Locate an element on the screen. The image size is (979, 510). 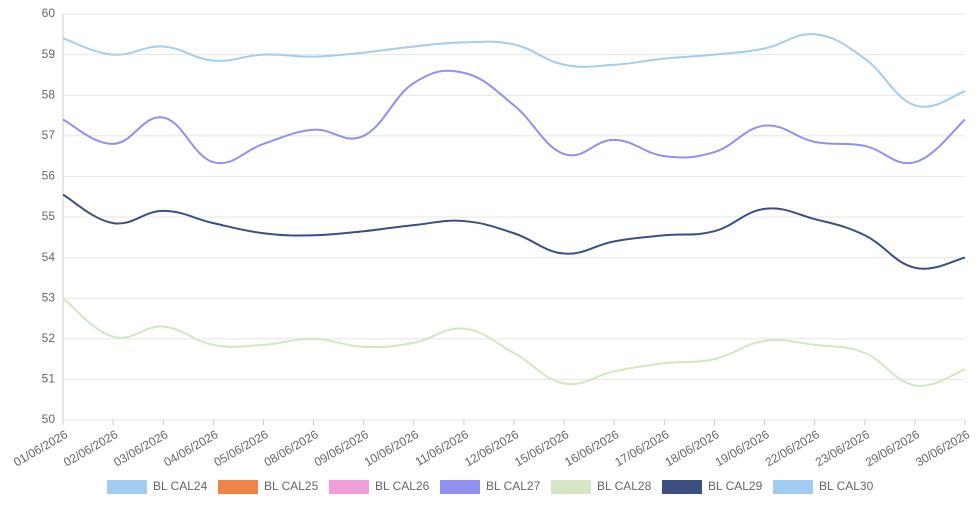
legend-label: BL CAL29 is located at coordinates (735, 486).